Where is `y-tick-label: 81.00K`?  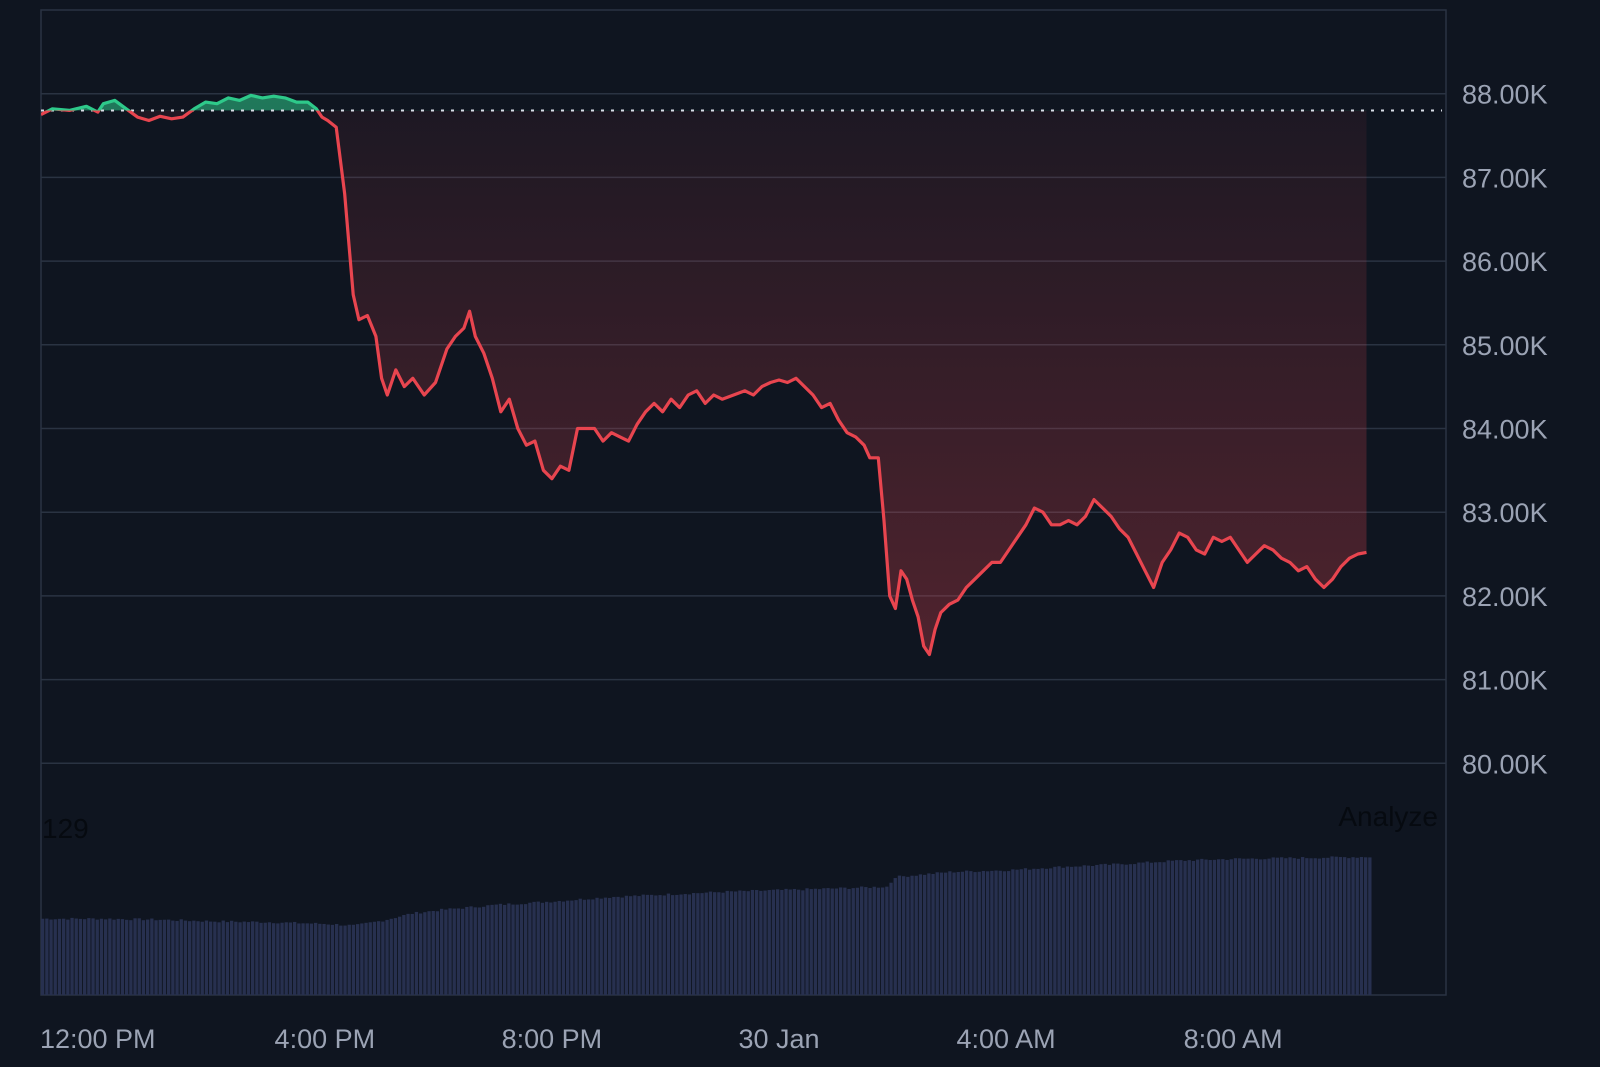
y-tick-label: 81.00K is located at coordinates (1505, 681).